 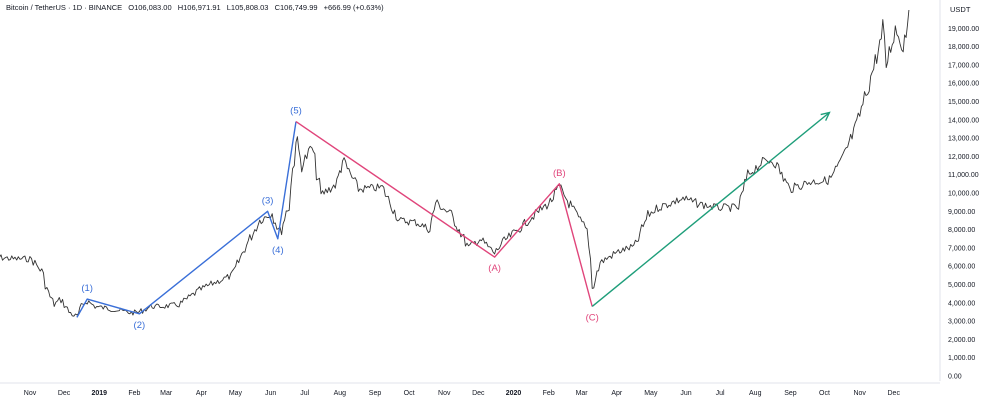 I want to click on y-tick-label: 15,000.00, so click(x=963, y=102).